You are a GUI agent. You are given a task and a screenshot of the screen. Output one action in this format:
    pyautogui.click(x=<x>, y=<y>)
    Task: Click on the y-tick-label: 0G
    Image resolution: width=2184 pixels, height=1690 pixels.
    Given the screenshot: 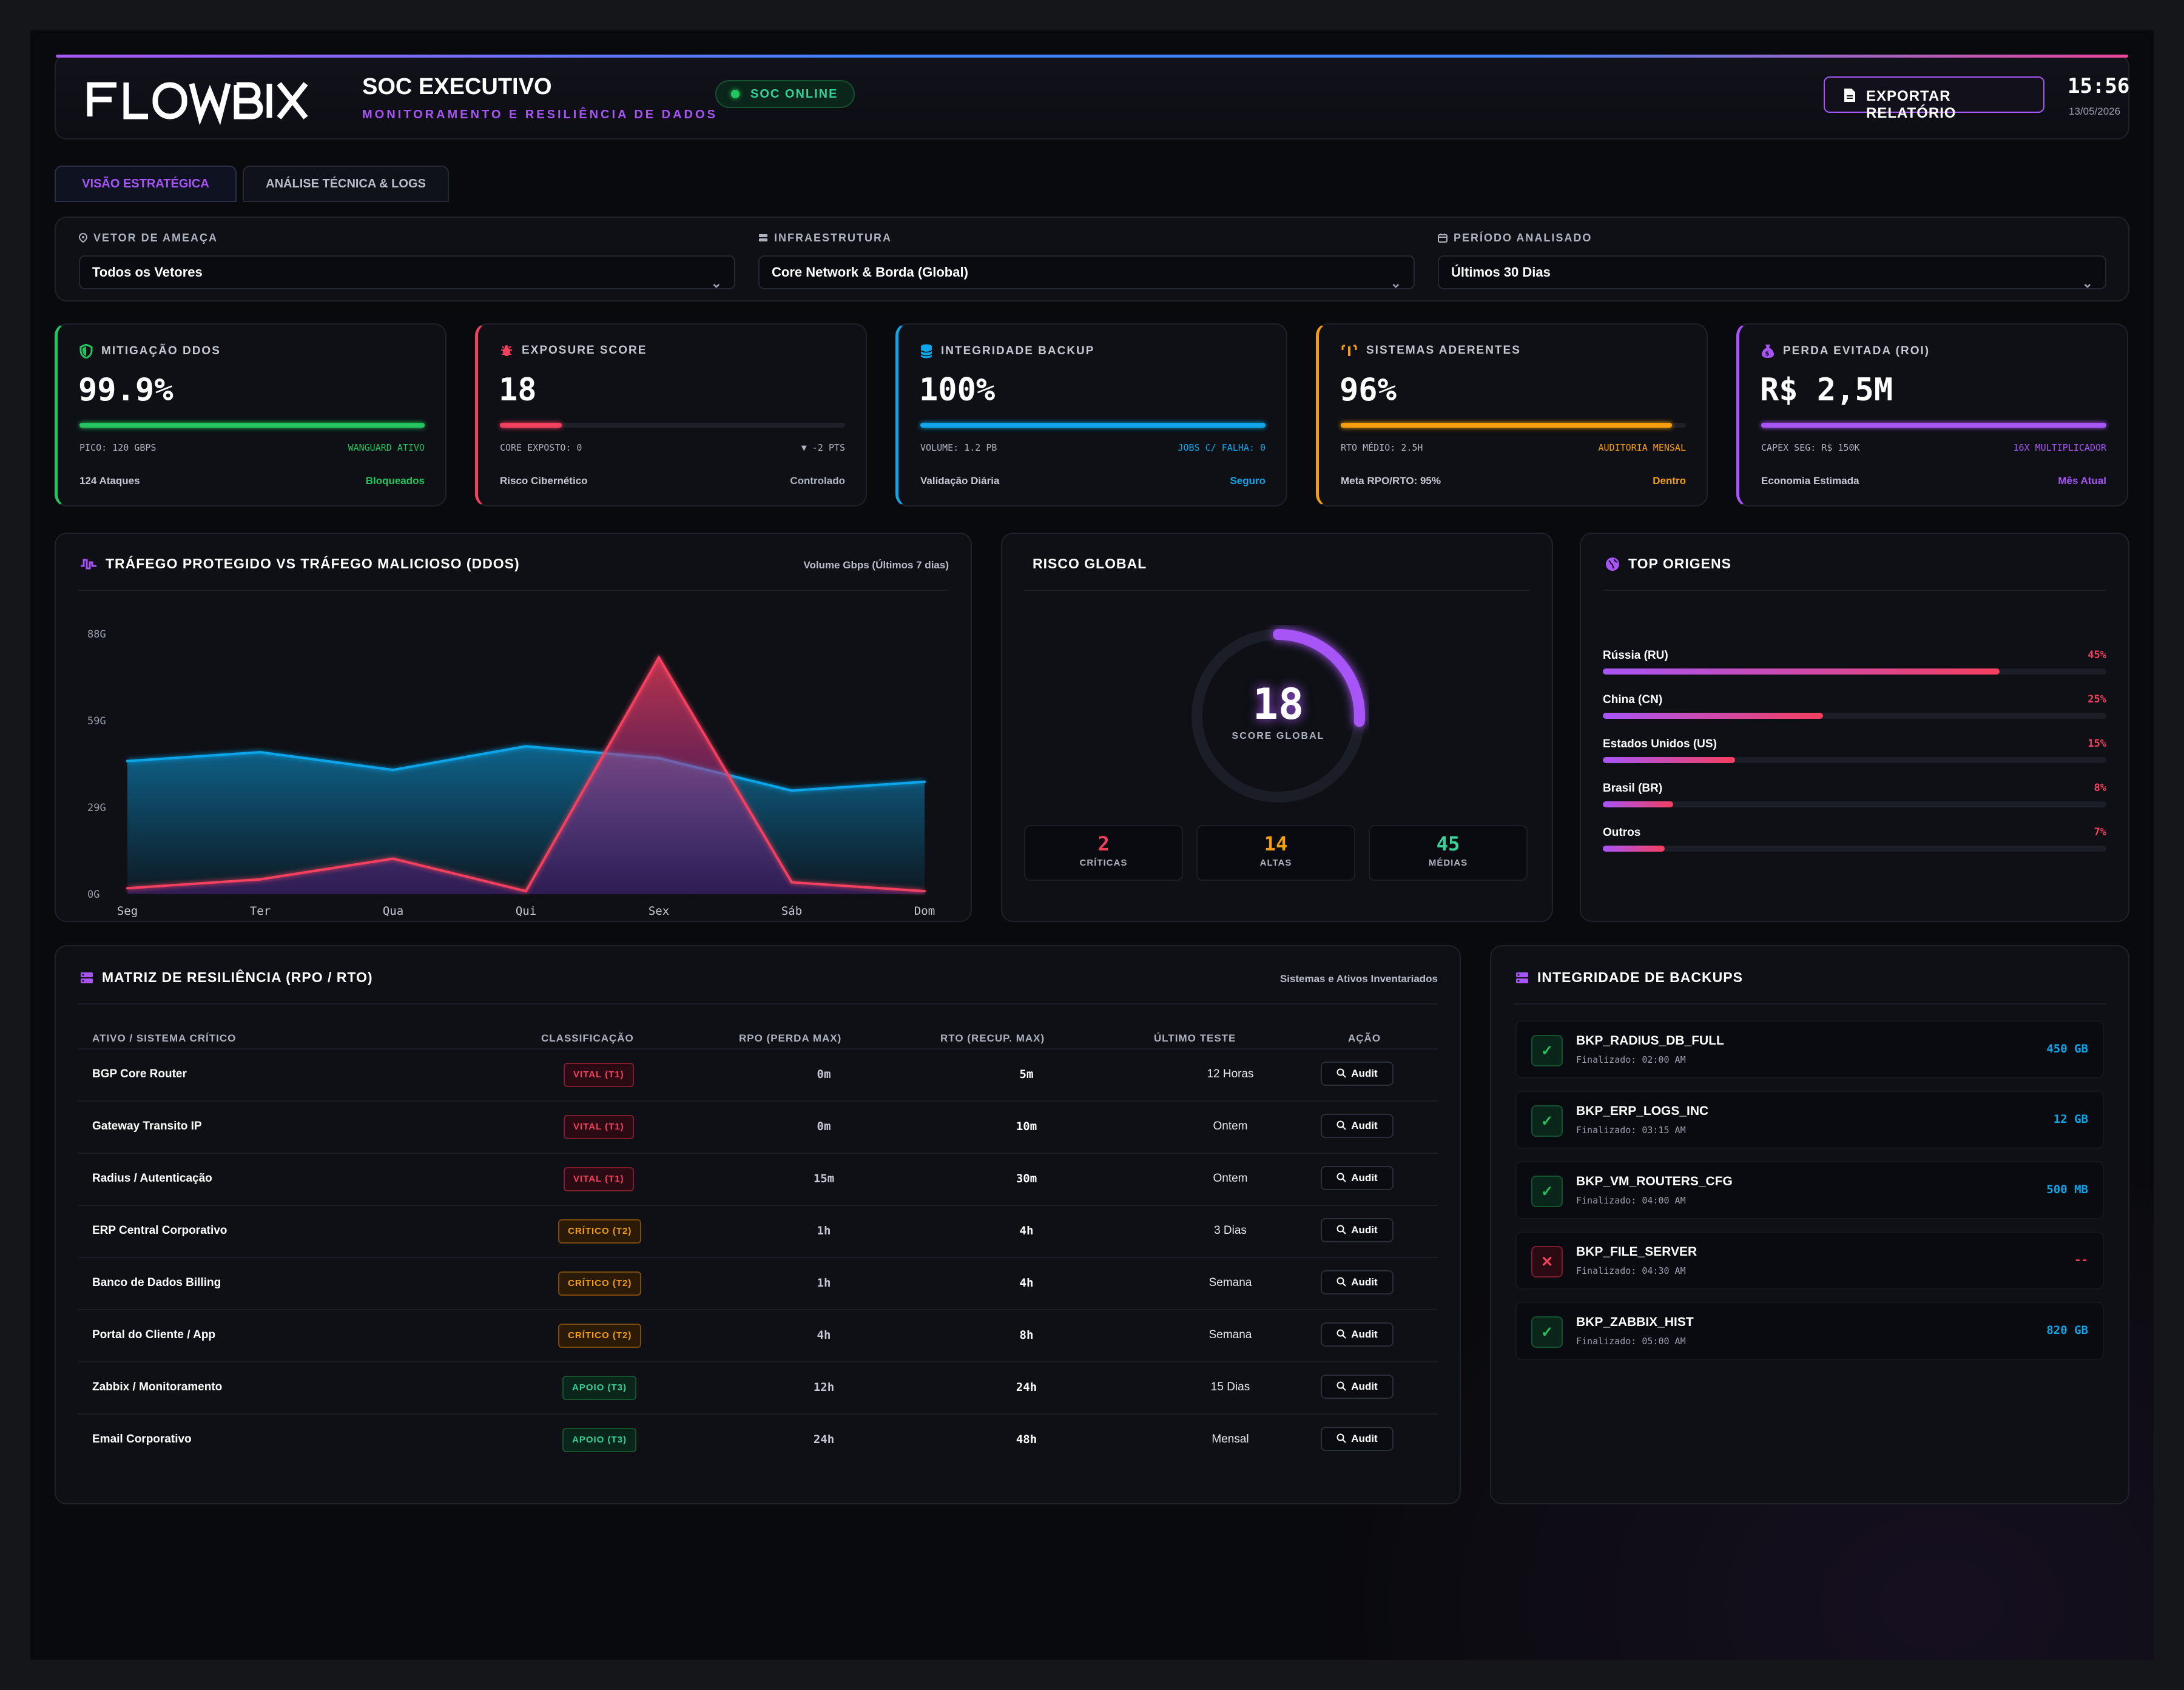 What is the action you would take?
    pyautogui.click(x=93, y=895)
    